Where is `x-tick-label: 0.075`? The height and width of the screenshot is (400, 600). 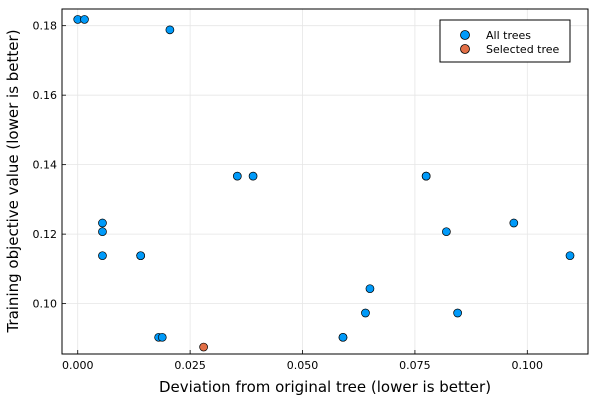
x-tick-label: 0.075 is located at coordinates (415, 365).